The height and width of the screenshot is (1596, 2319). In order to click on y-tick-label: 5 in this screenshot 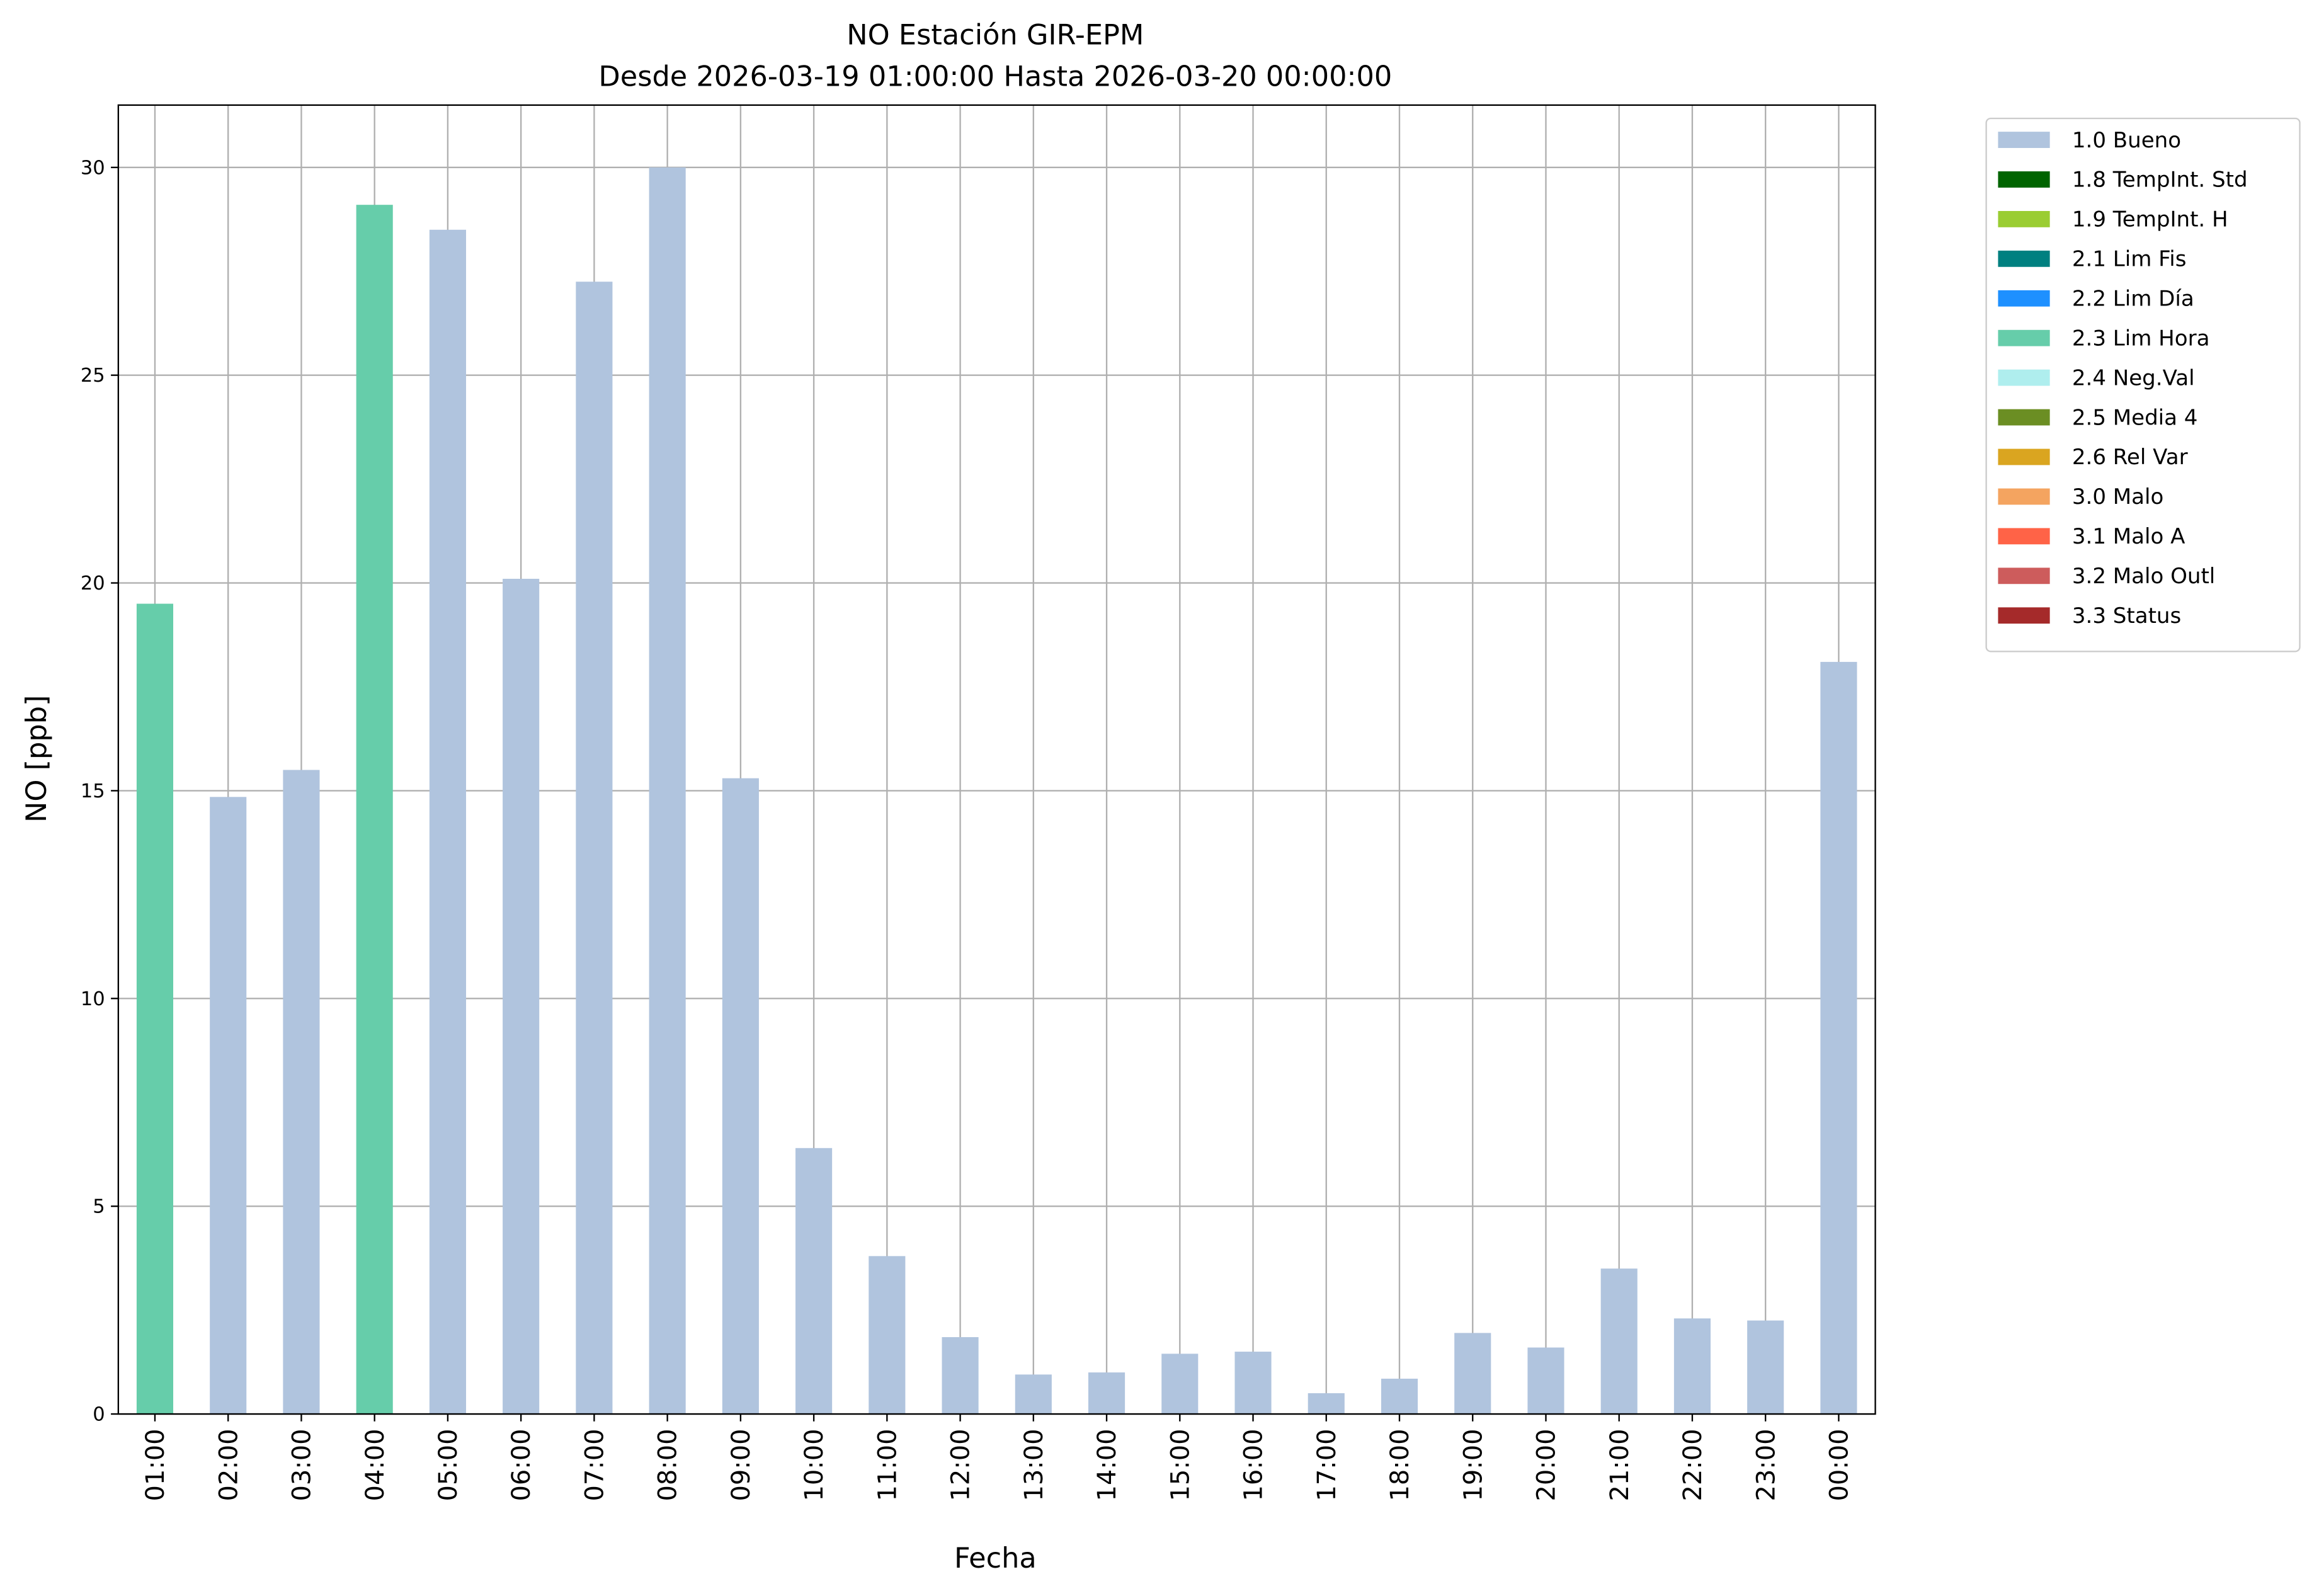, I will do `click(99, 1207)`.